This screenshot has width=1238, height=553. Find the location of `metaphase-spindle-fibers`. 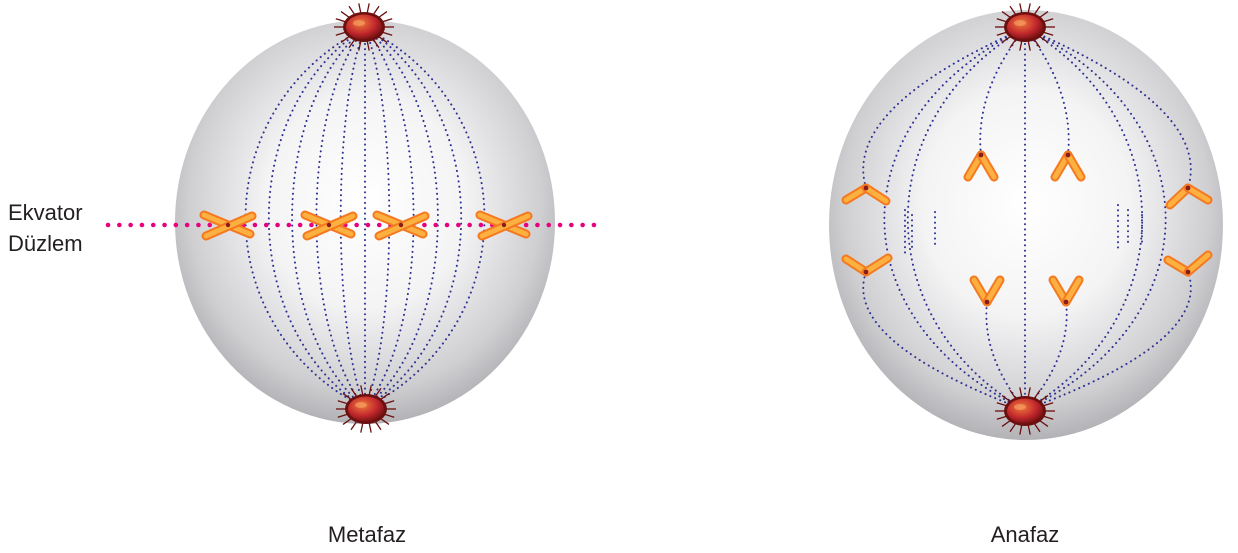

metaphase-spindle-fibers is located at coordinates (365, 218).